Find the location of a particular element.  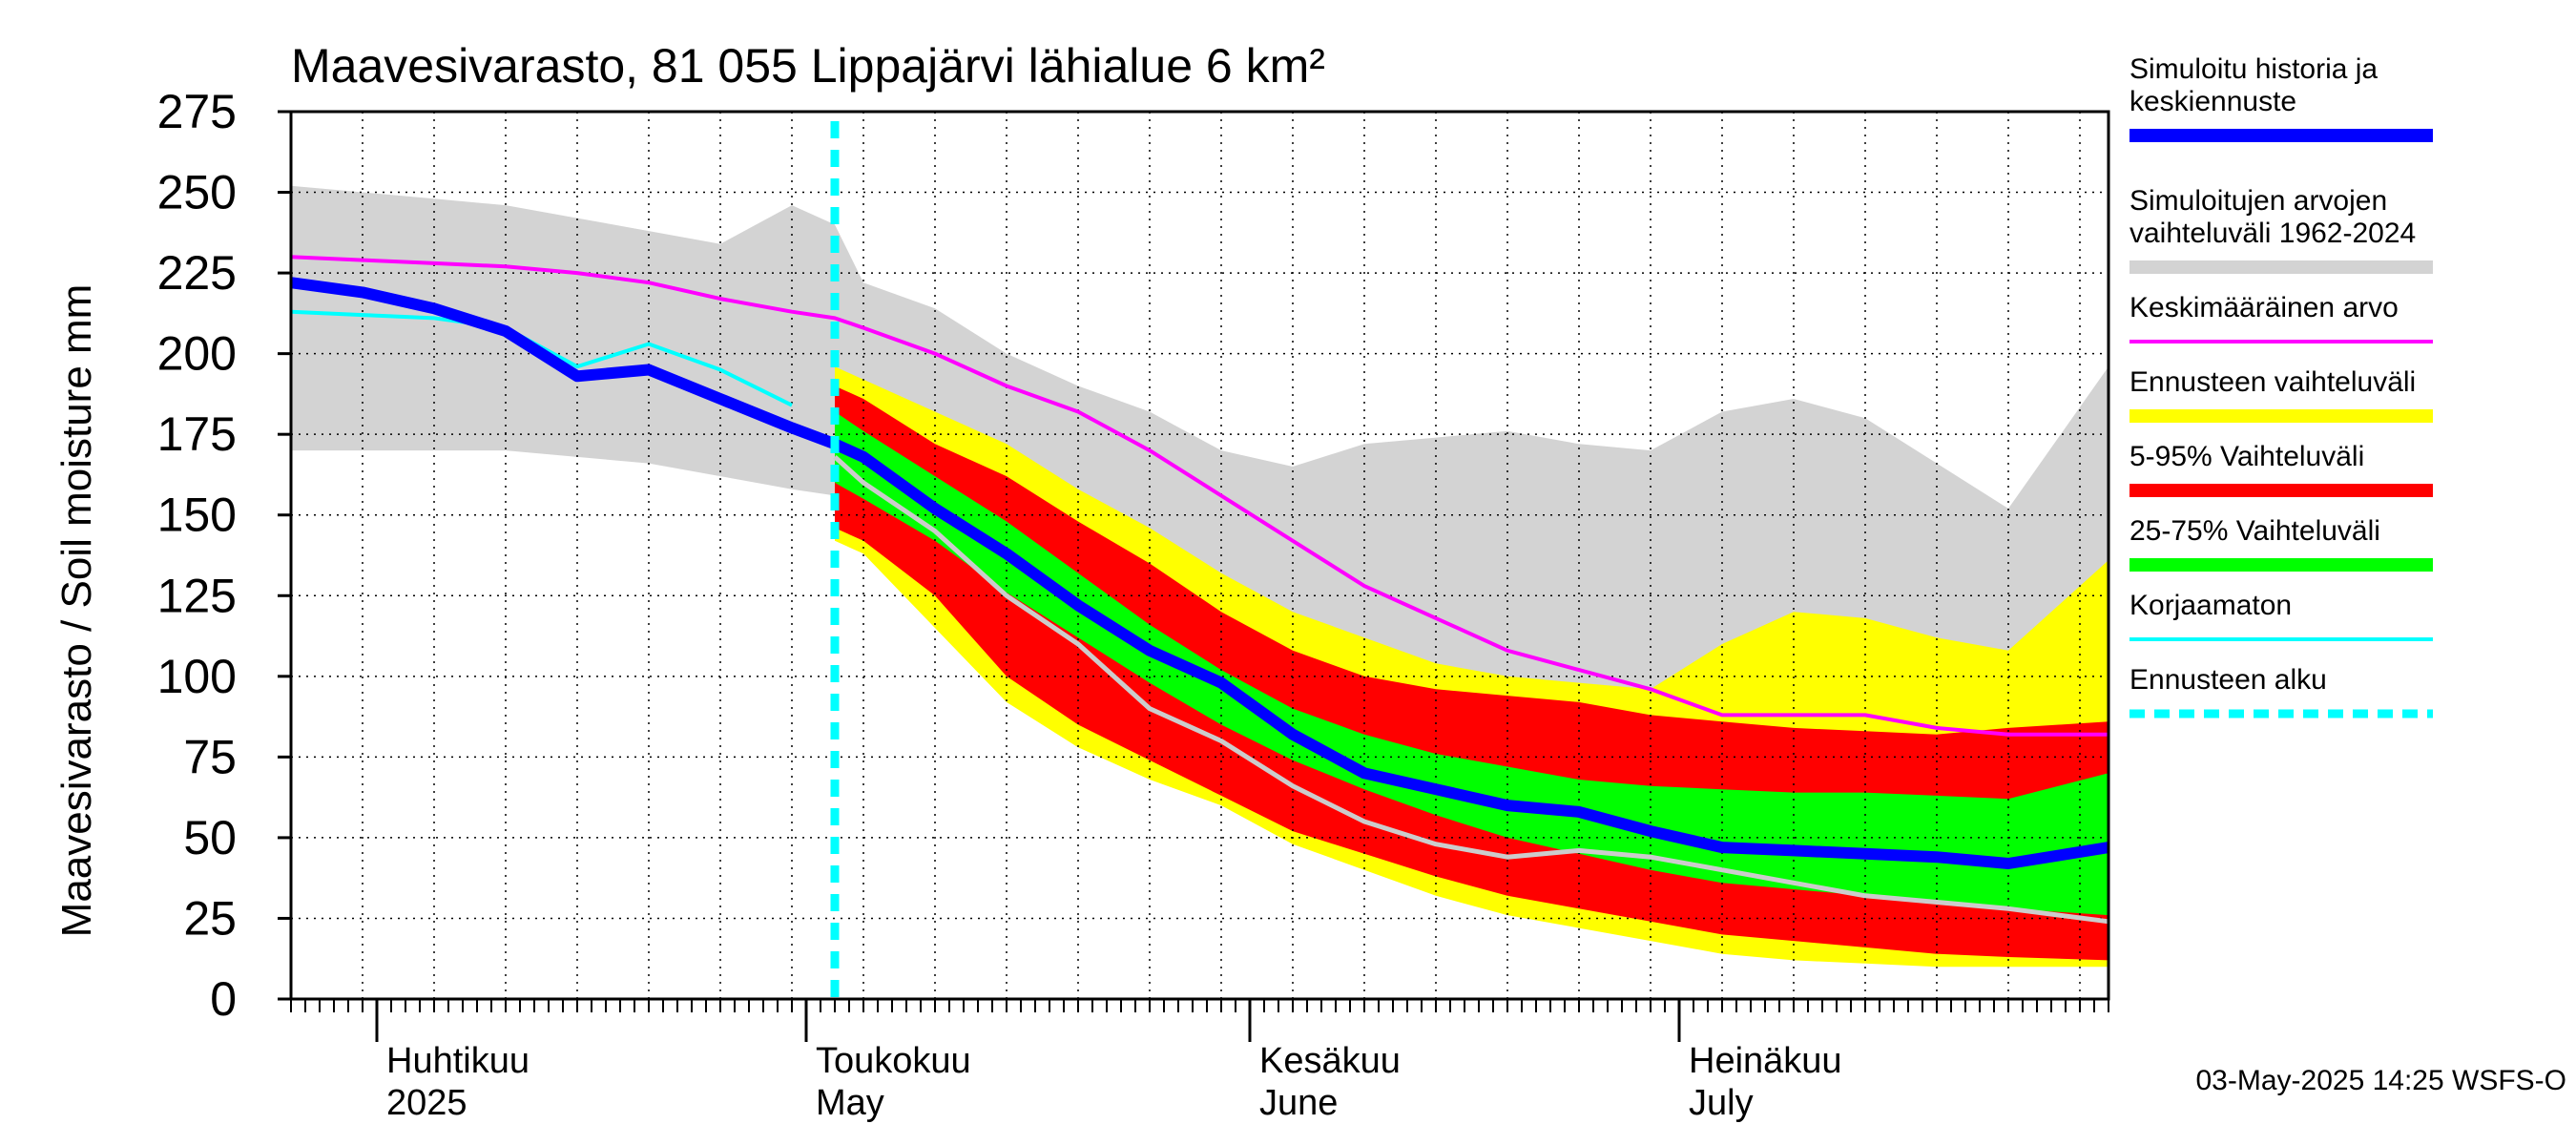

legend-label: vaihteluväli 1962-2024 is located at coordinates (2272, 233).